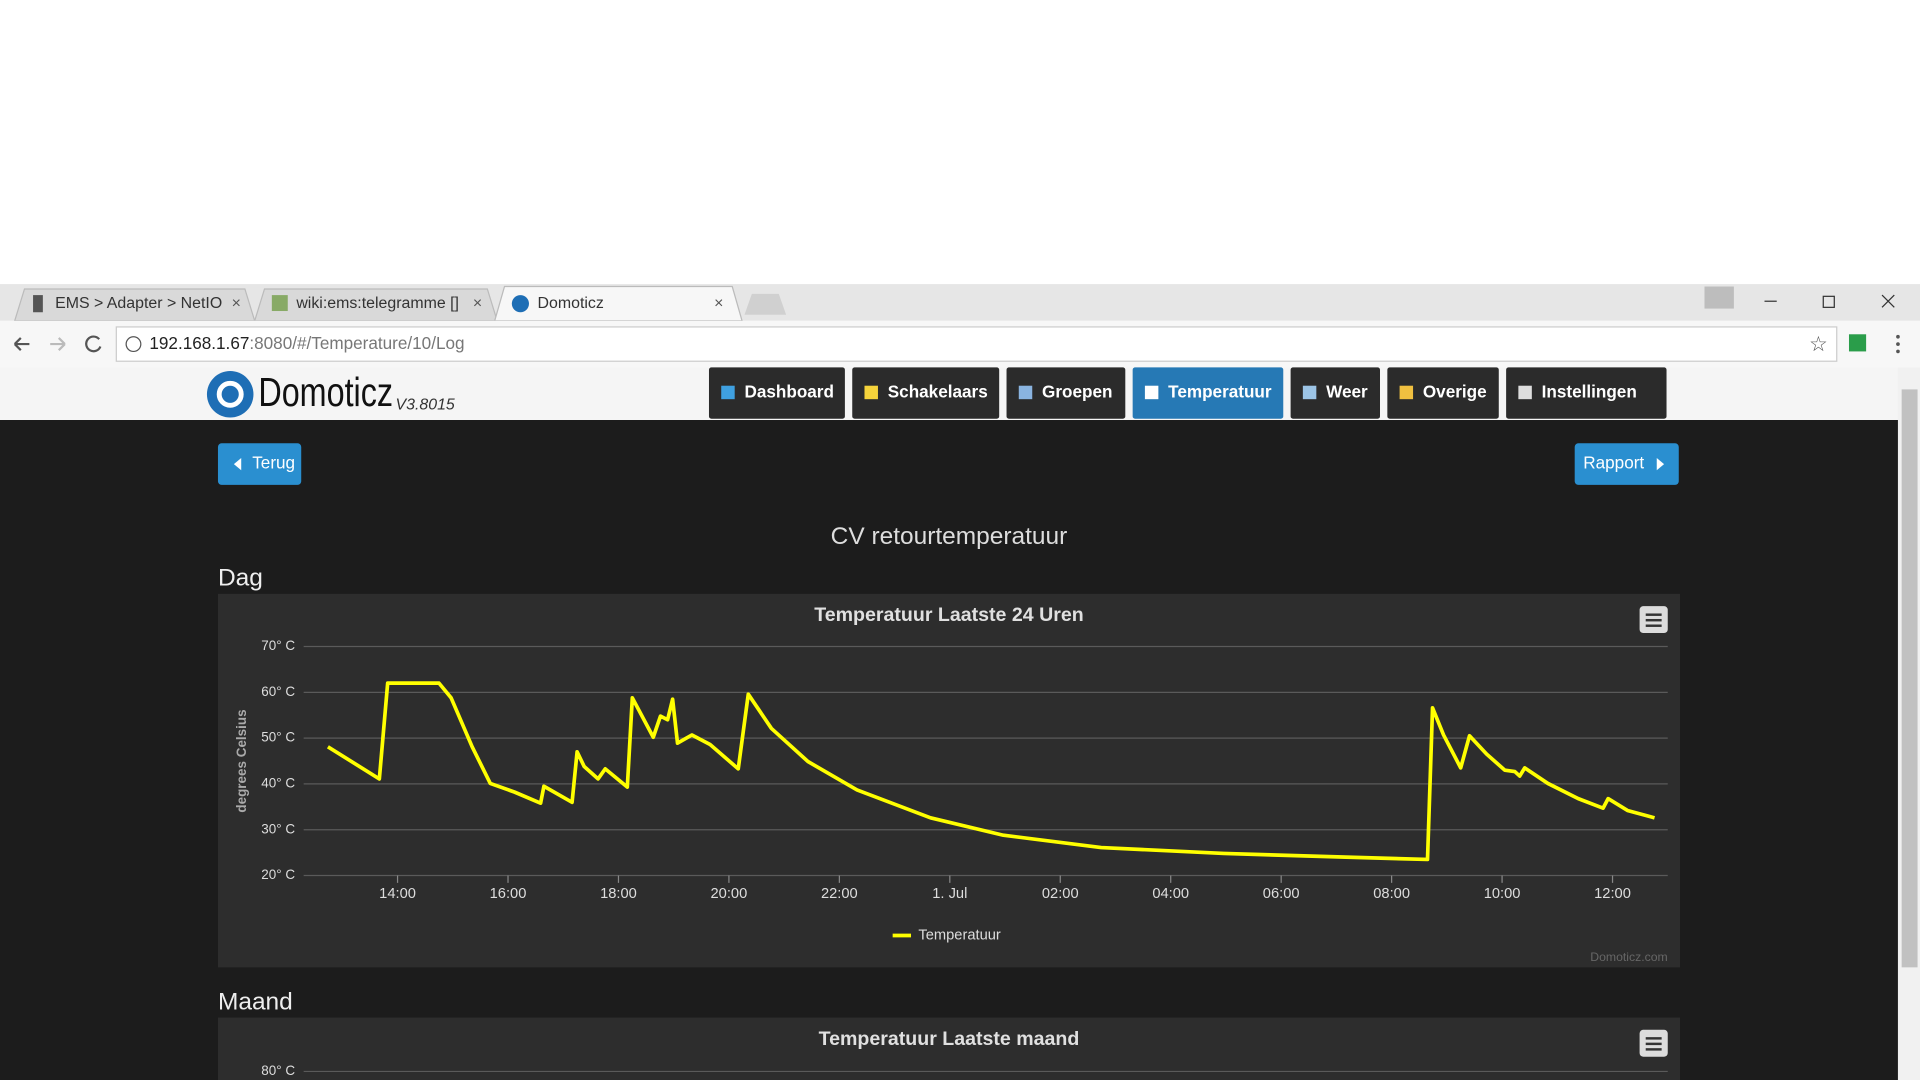 Image resolution: width=1920 pixels, height=1080 pixels. What do you see at coordinates (1347, 392) in the screenshot?
I see `nav-label: Weer` at bounding box center [1347, 392].